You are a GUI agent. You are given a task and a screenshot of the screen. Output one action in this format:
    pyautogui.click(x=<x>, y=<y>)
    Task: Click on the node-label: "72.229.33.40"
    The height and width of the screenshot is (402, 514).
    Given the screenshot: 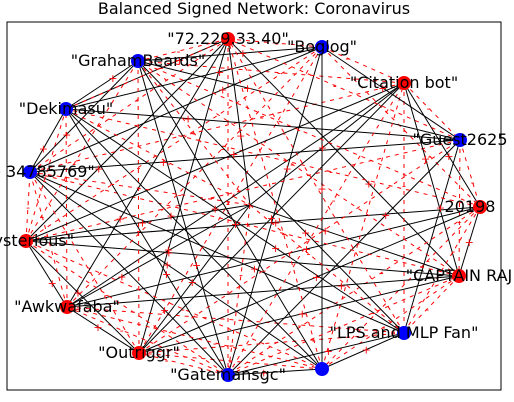 What is the action you would take?
    pyautogui.click(x=228, y=38)
    